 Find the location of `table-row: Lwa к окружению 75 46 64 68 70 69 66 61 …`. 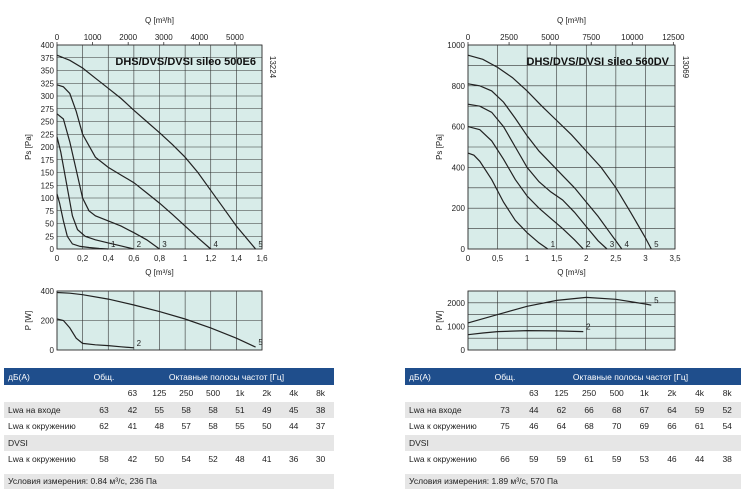

table-row: Lwa к окружению 75 46 64 68 70 69 66 61 … is located at coordinates (573, 426).